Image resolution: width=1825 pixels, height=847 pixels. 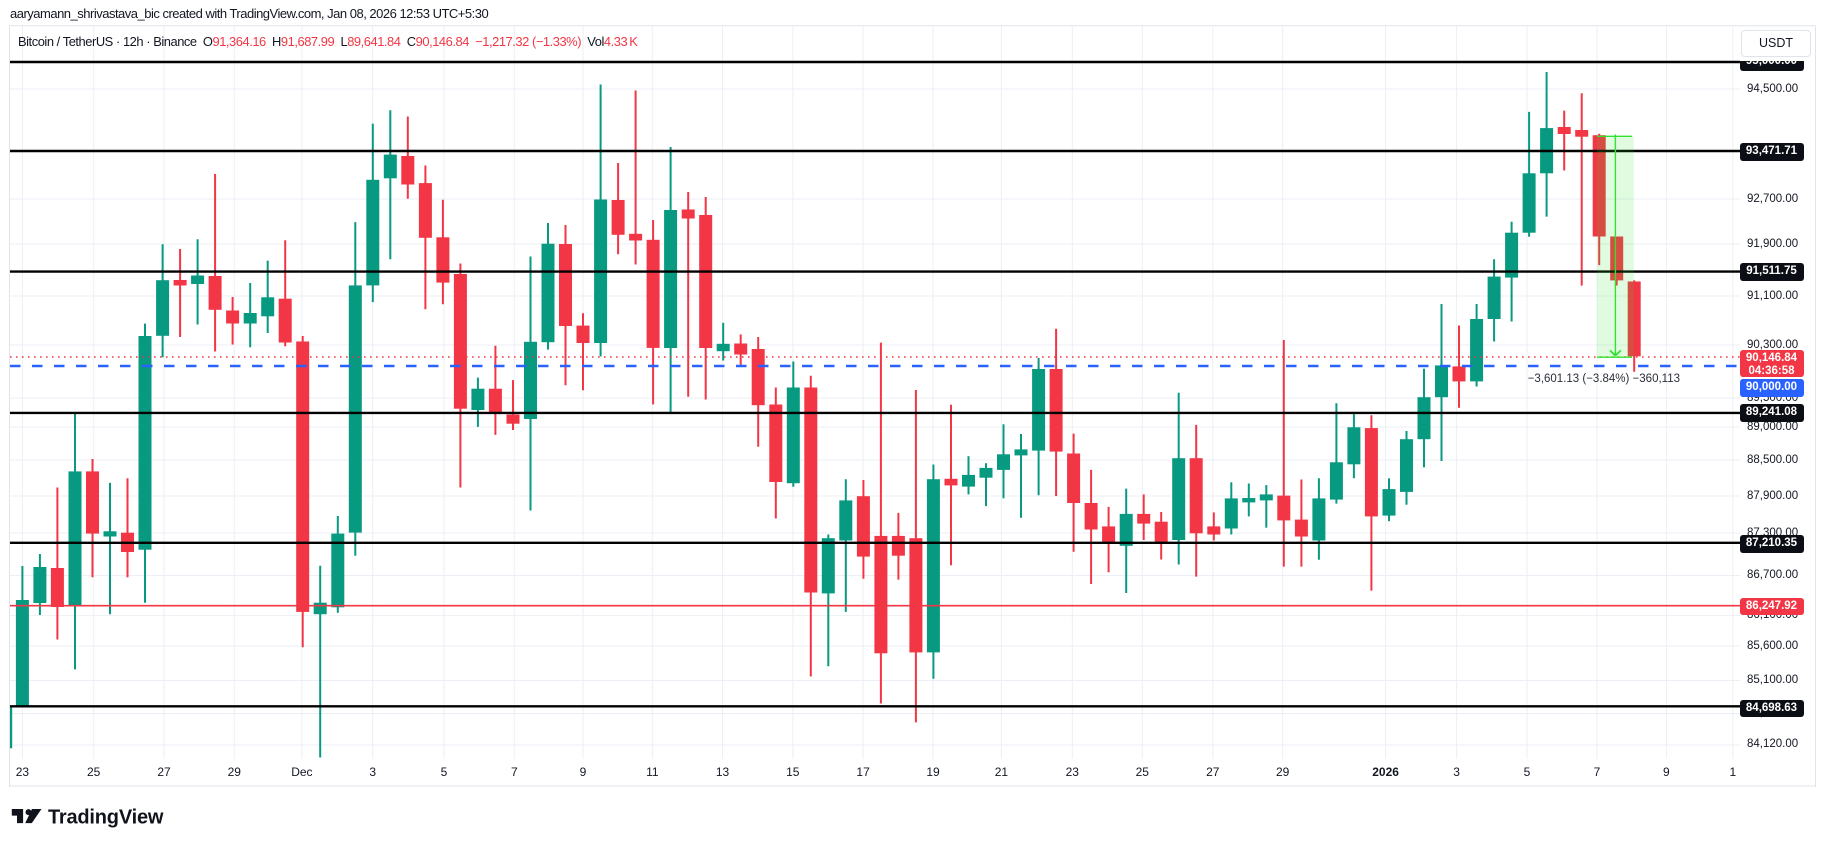 I want to click on svg-text: −3,601.13 (−3.84%) −360,113, so click(x=1604, y=379).